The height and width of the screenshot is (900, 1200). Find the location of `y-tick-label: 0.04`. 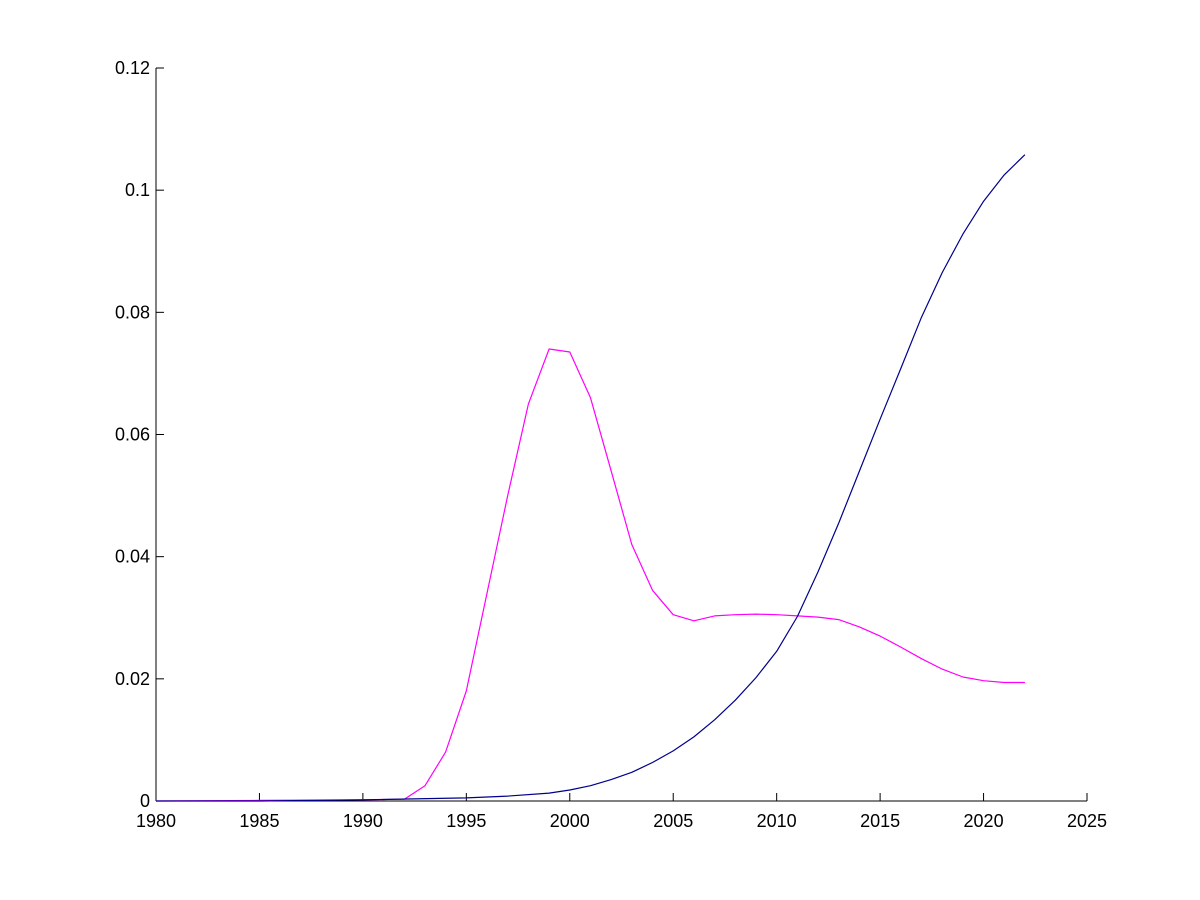

y-tick-label: 0.04 is located at coordinates (132, 557).